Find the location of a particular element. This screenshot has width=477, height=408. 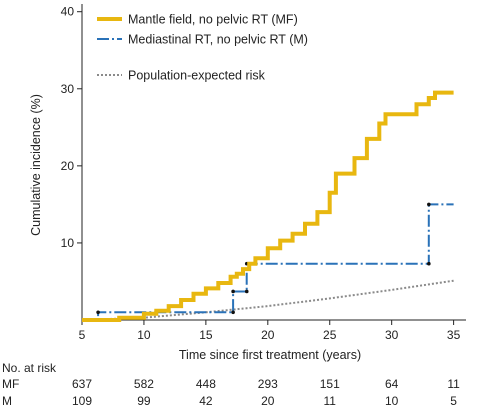

series-line-population is located at coordinates (267, 300).